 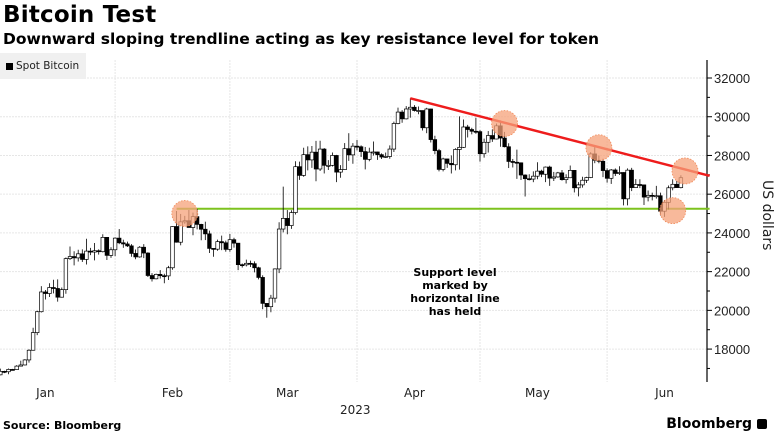 What do you see at coordinates (9, 66) in the screenshot?
I see `legend-swatch` at bounding box center [9, 66].